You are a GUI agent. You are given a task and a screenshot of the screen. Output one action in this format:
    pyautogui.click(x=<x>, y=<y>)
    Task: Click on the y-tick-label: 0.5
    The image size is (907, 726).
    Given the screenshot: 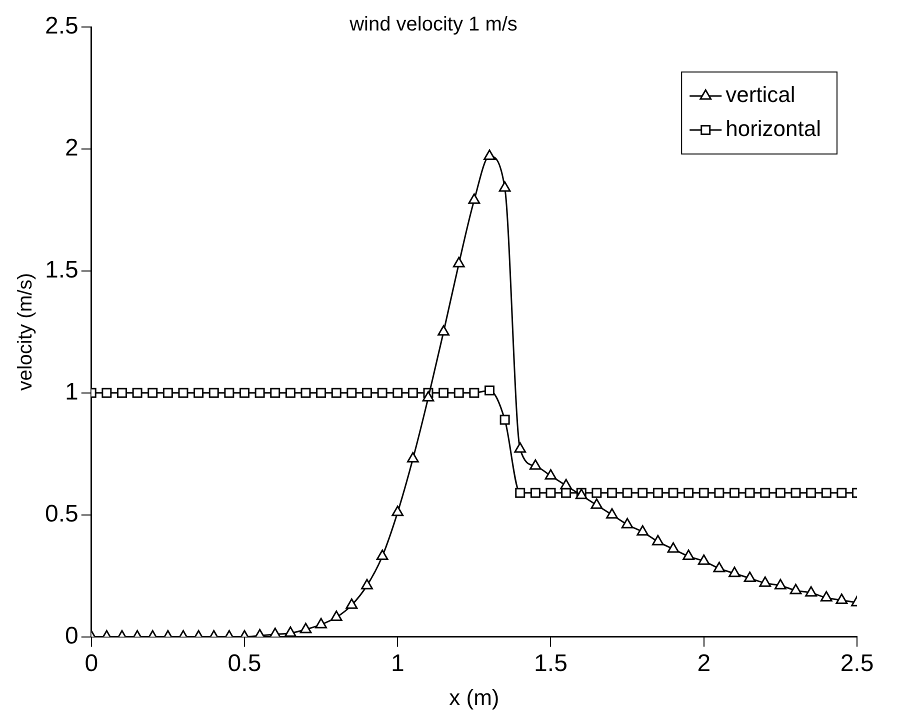 What is the action you would take?
    pyautogui.click(x=61, y=514)
    